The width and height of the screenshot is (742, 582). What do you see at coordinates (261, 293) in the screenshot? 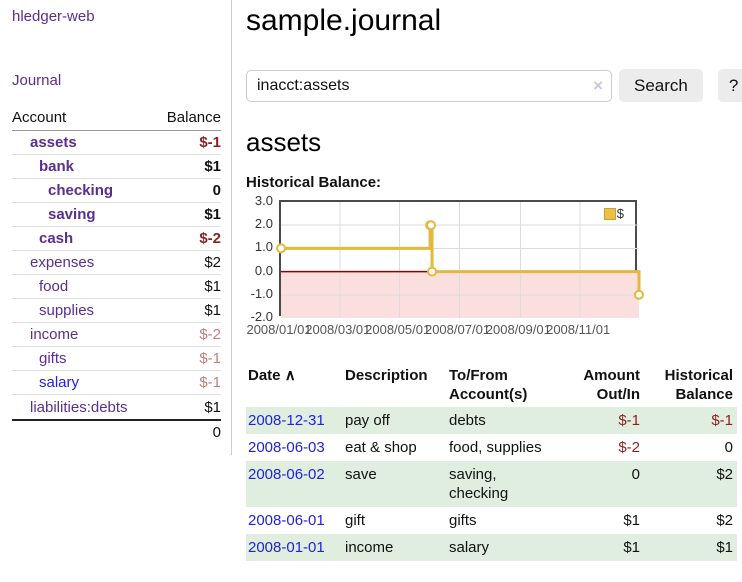
I see `y-axis-tick-label: -1.0` at bounding box center [261, 293].